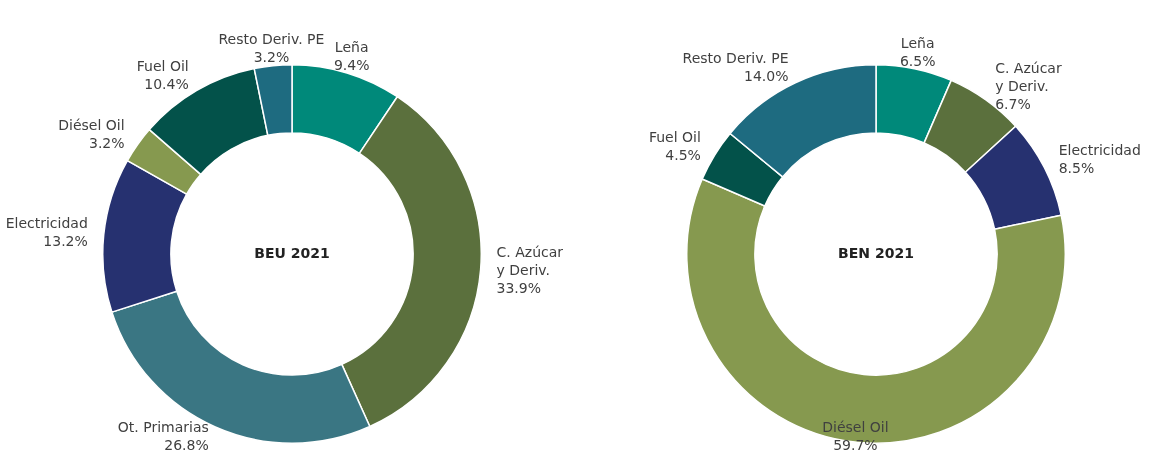 This screenshot has height=458, width=1169. I want to click on data-label: 4.5%, so click(683, 154).